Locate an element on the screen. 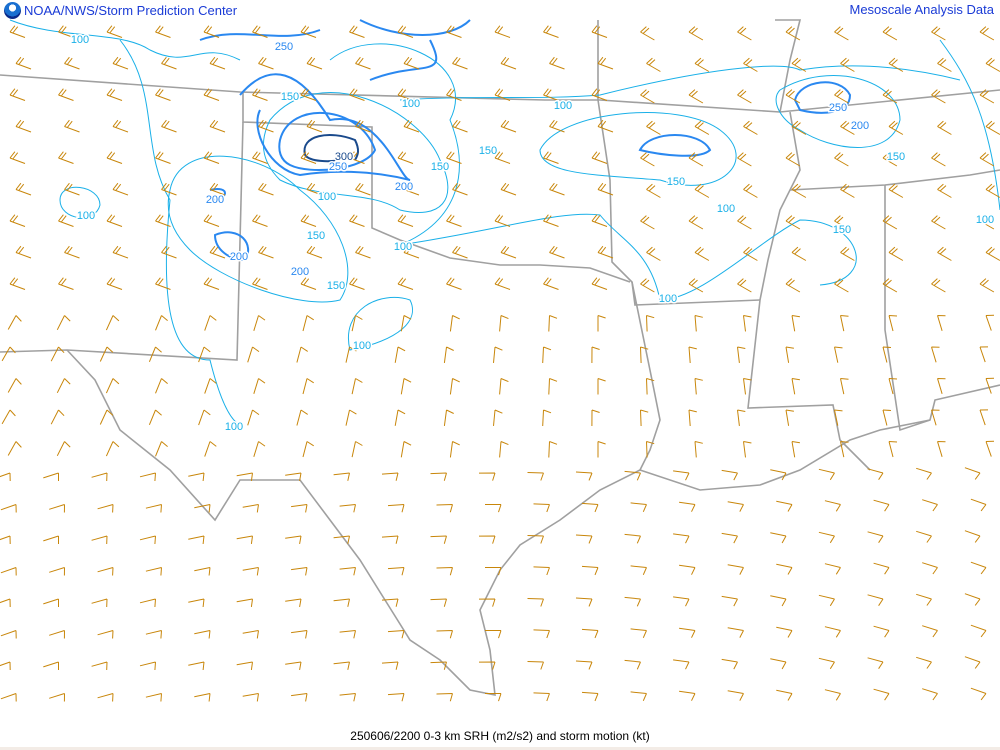 The height and width of the screenshot is (750, 1000). contour-label: 250 is located at coordinates (338, 167).